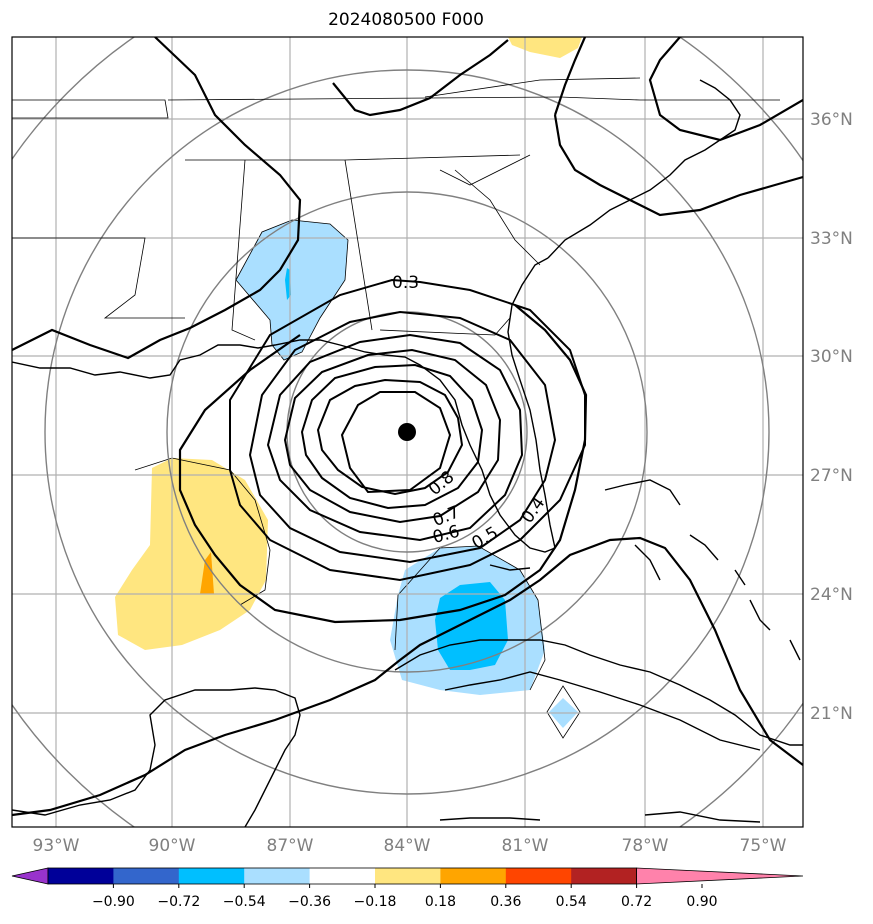 This screenshot has width=873, height=924. Describe the element at coordinates (244, 902) in the screenshot. I see `colorbar-tick-label: −0.54` at that location.